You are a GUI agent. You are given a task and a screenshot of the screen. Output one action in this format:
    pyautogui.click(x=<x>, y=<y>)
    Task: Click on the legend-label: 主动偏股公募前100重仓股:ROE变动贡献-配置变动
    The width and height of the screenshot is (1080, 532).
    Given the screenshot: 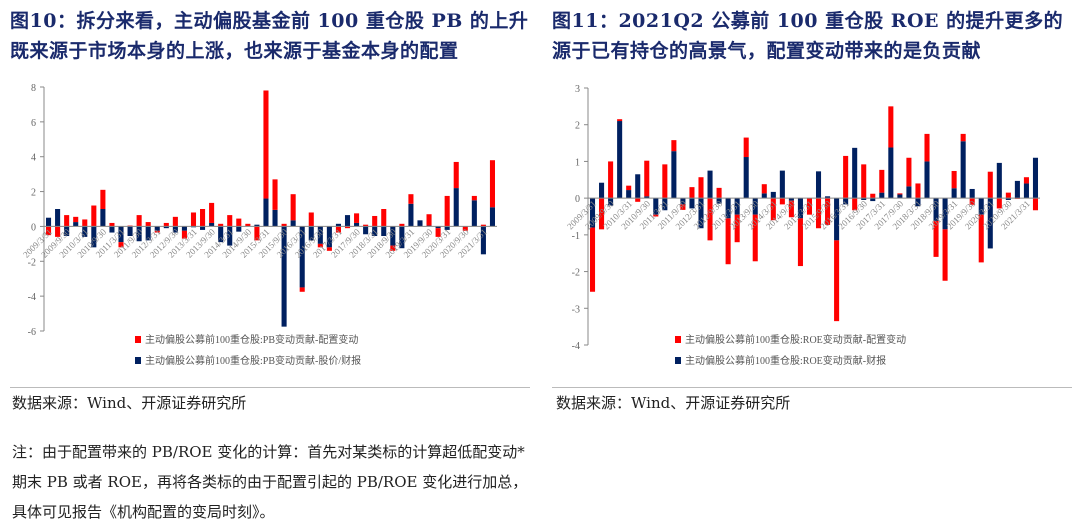 What is the action you would take?
    pyautogui.click(x=795, y=339)
    